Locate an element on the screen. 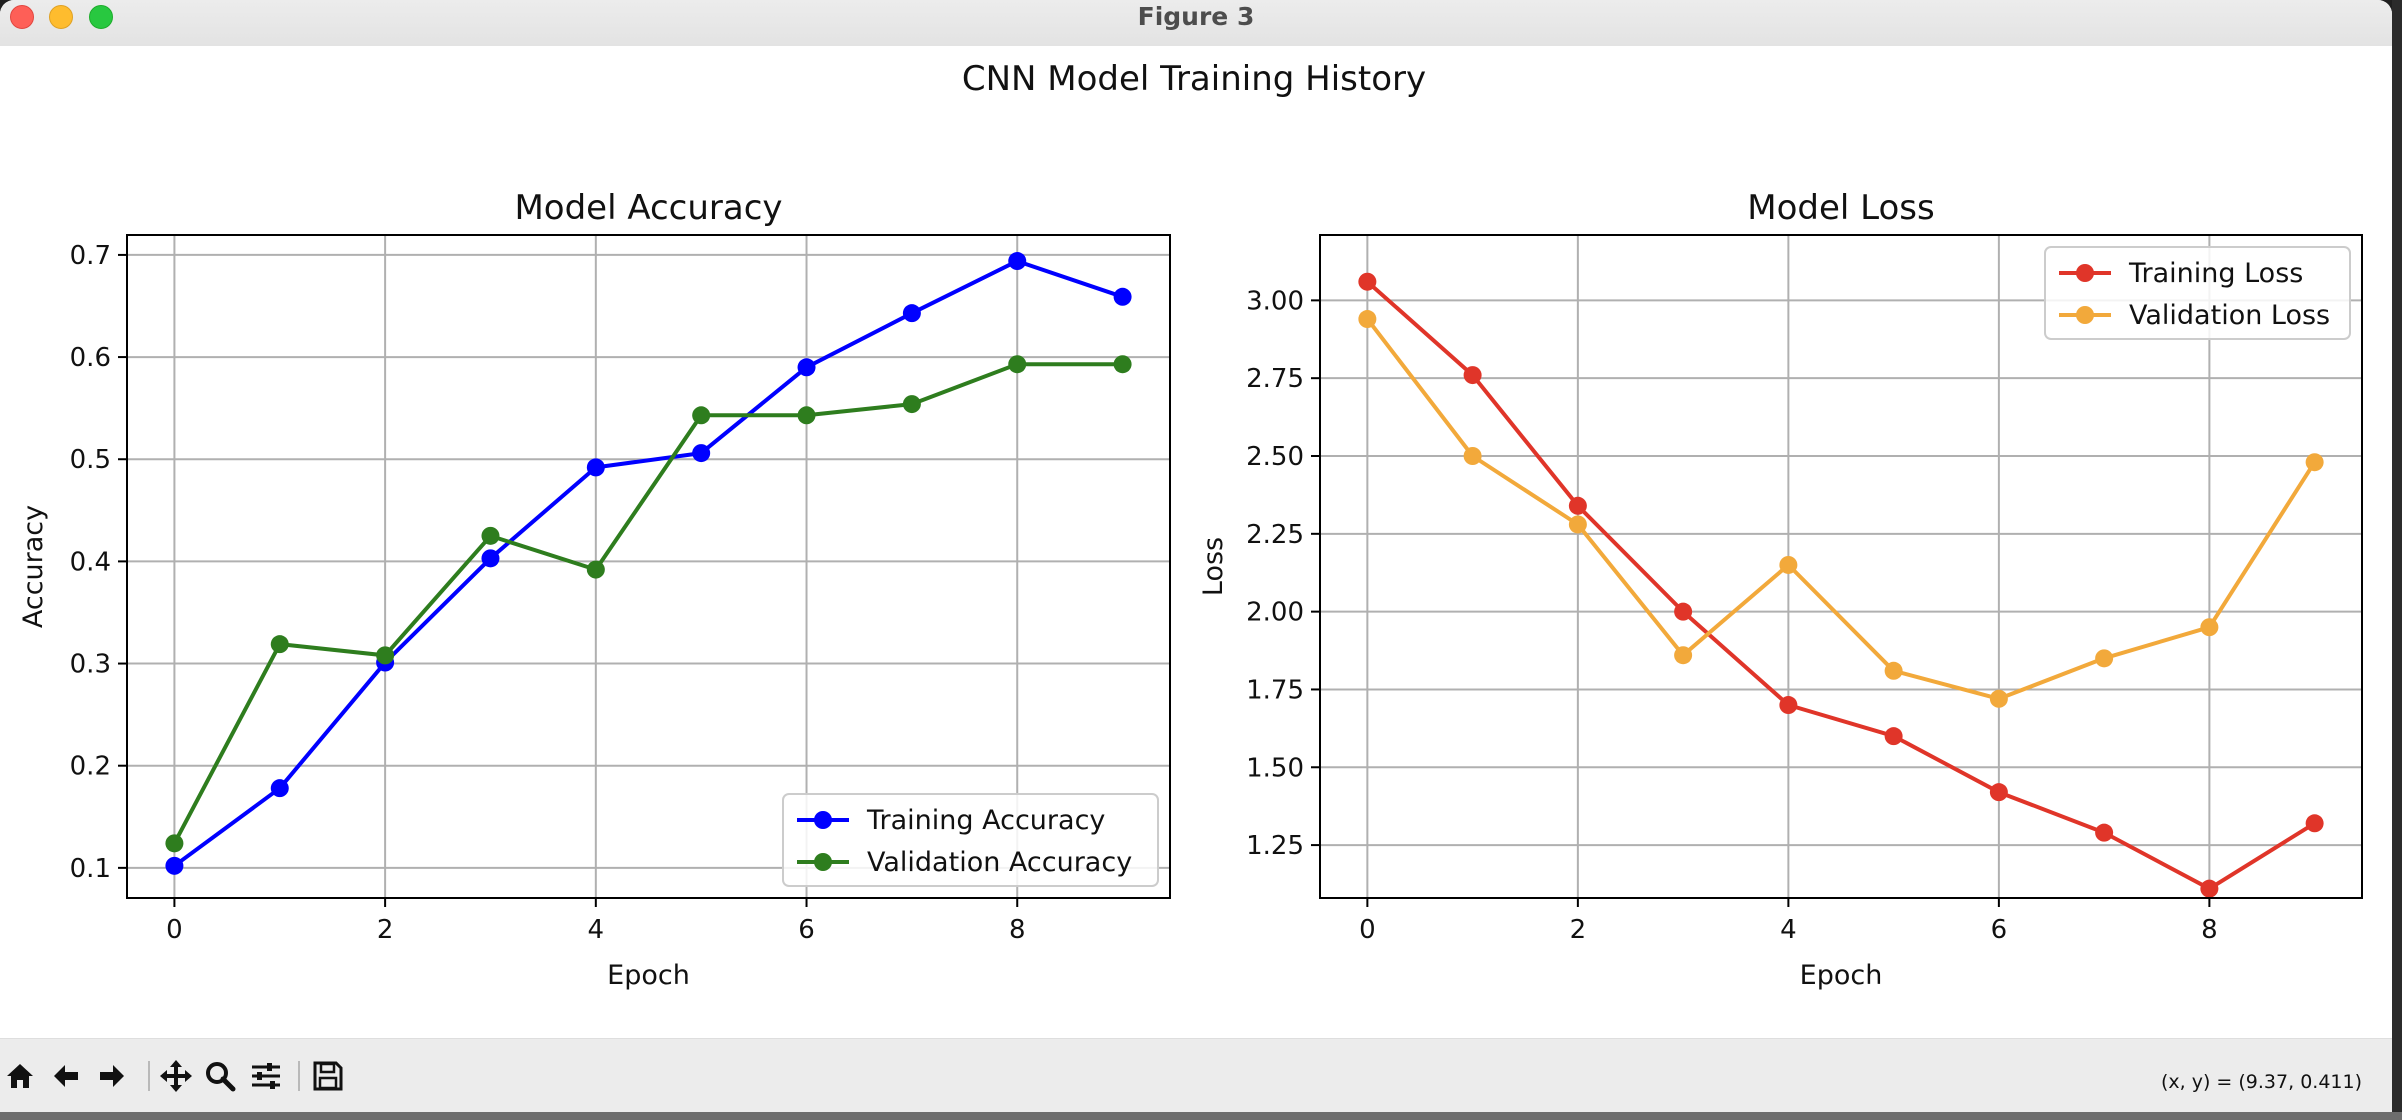 This screenshot has width=2402, height=1120. y-tick-label: 0.5 is located at coordinates (90, 460).